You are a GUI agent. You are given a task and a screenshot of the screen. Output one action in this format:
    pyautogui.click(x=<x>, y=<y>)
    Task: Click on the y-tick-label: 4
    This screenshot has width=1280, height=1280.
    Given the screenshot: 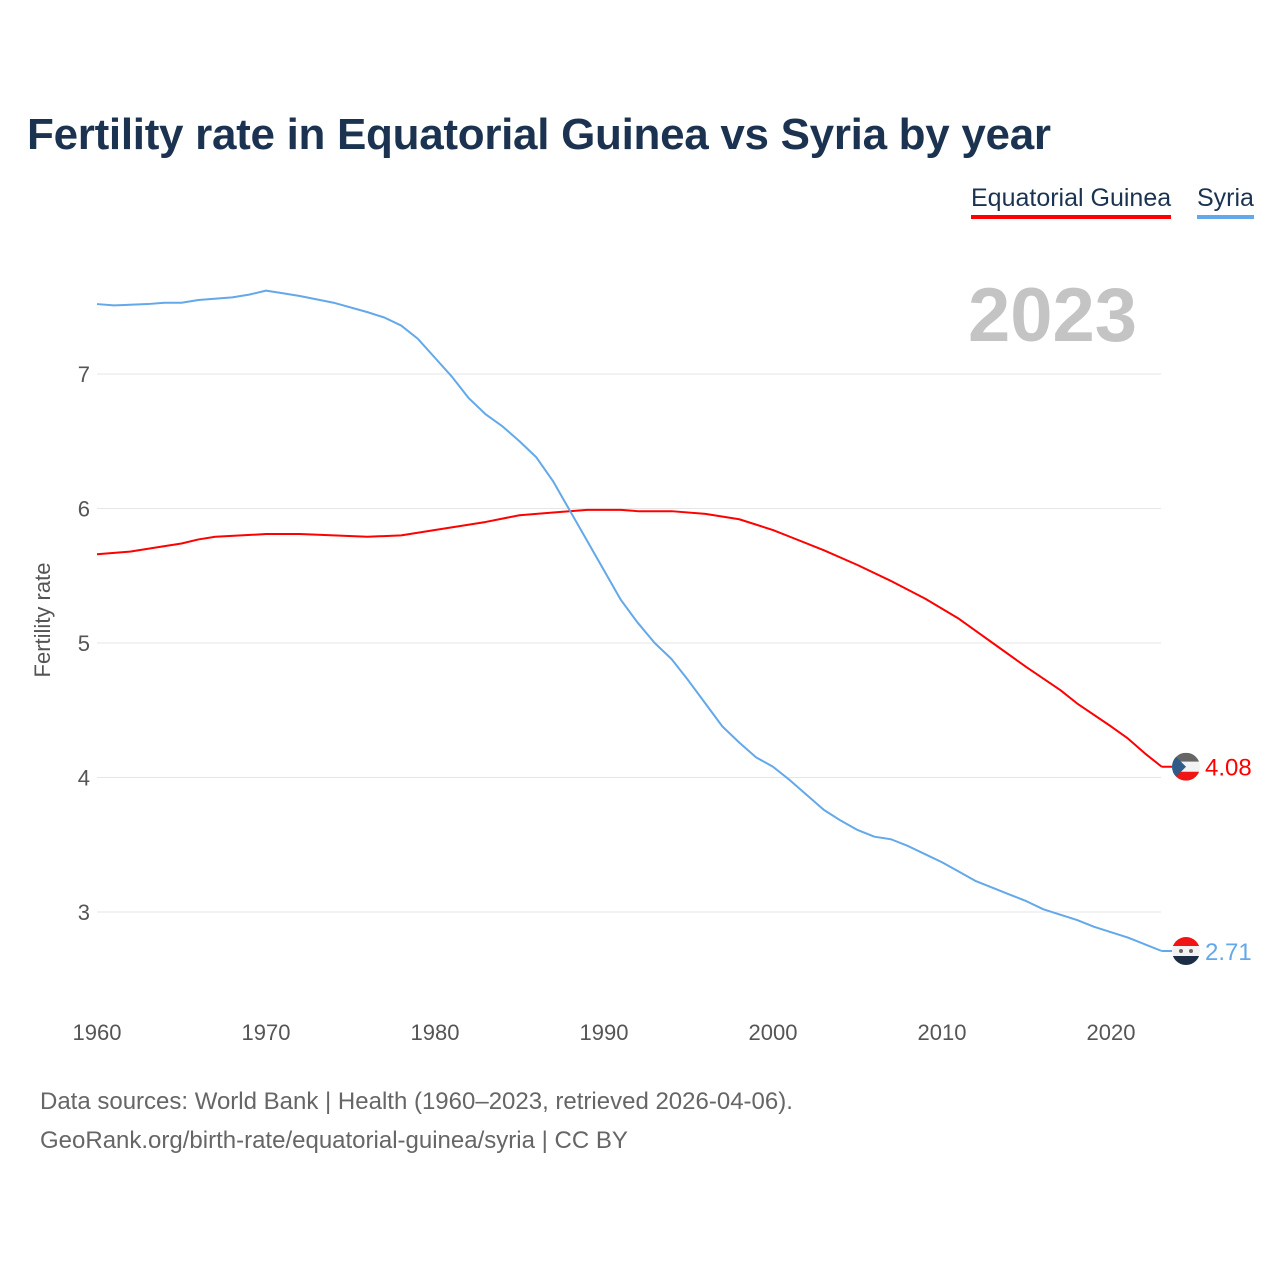 What is the action you would take?
    pyautogui.click(x=84, y=778)
    